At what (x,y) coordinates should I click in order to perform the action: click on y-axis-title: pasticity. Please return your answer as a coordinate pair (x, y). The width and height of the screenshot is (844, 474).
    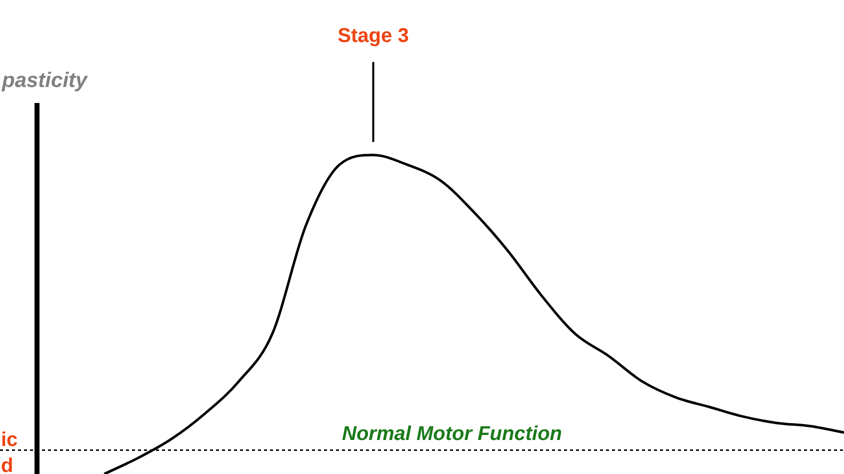
    Looking at the image, I should click on (45, 80).